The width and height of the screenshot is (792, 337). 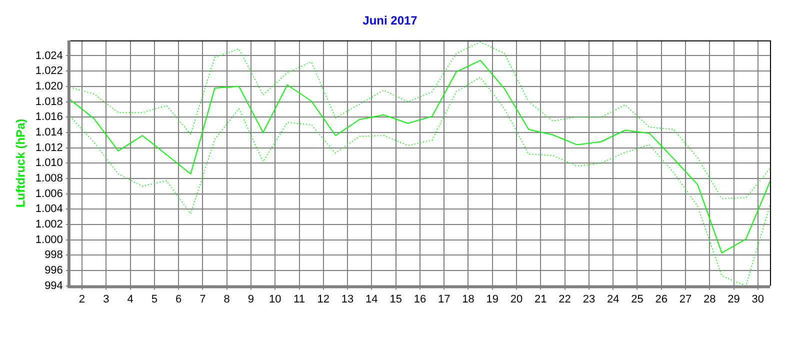 What do you see at coordinates (49, 56) in the screenshot?
I see `y-tick-label: 1.024` at bounding box center [49, 56].